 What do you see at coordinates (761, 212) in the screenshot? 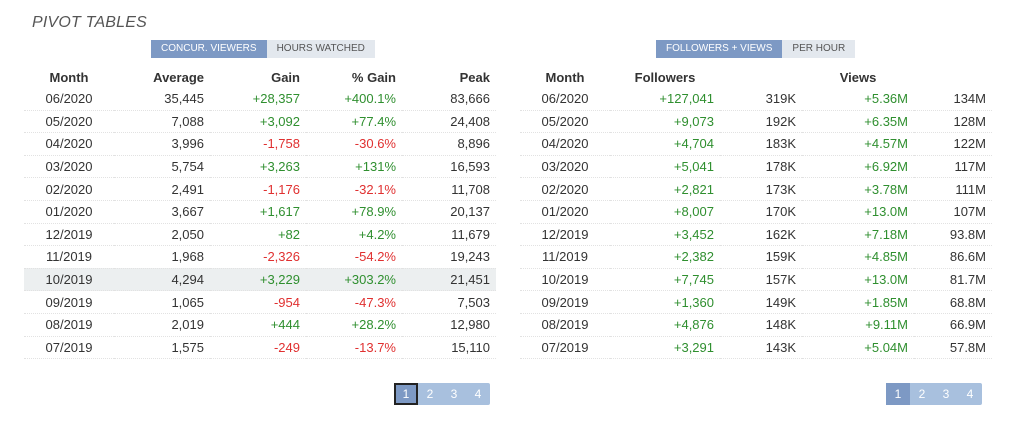
I see `followers-total-cell: 170K` at bounding box center [761, 212].